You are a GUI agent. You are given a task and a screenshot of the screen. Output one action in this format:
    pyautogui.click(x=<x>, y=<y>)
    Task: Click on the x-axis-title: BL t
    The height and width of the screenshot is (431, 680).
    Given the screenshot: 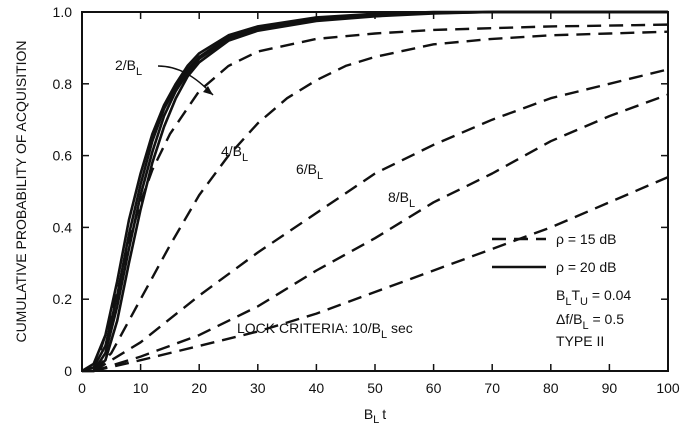 What is the action you would take?
    pyautogui.click(x=375, y=416)
    